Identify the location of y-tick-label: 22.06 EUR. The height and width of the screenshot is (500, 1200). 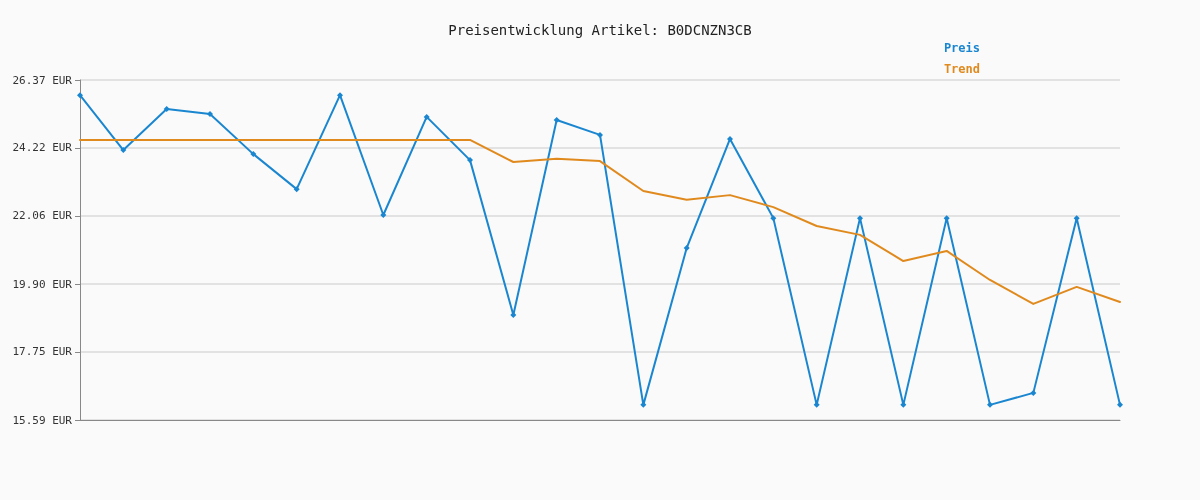
(42, 216).